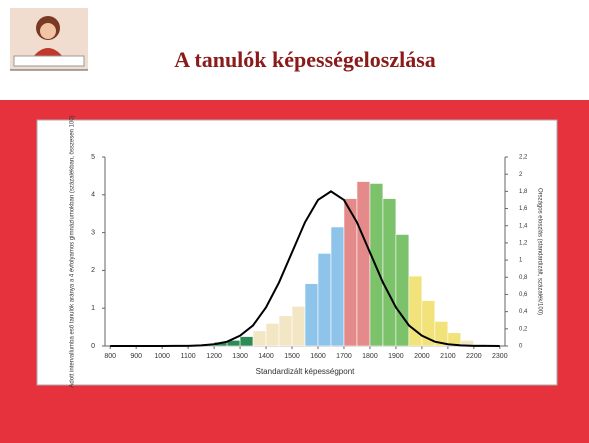  Describe the element at coordinates (448, 356) in the screenshot. I see `x-tick-label: 2100` at that location.